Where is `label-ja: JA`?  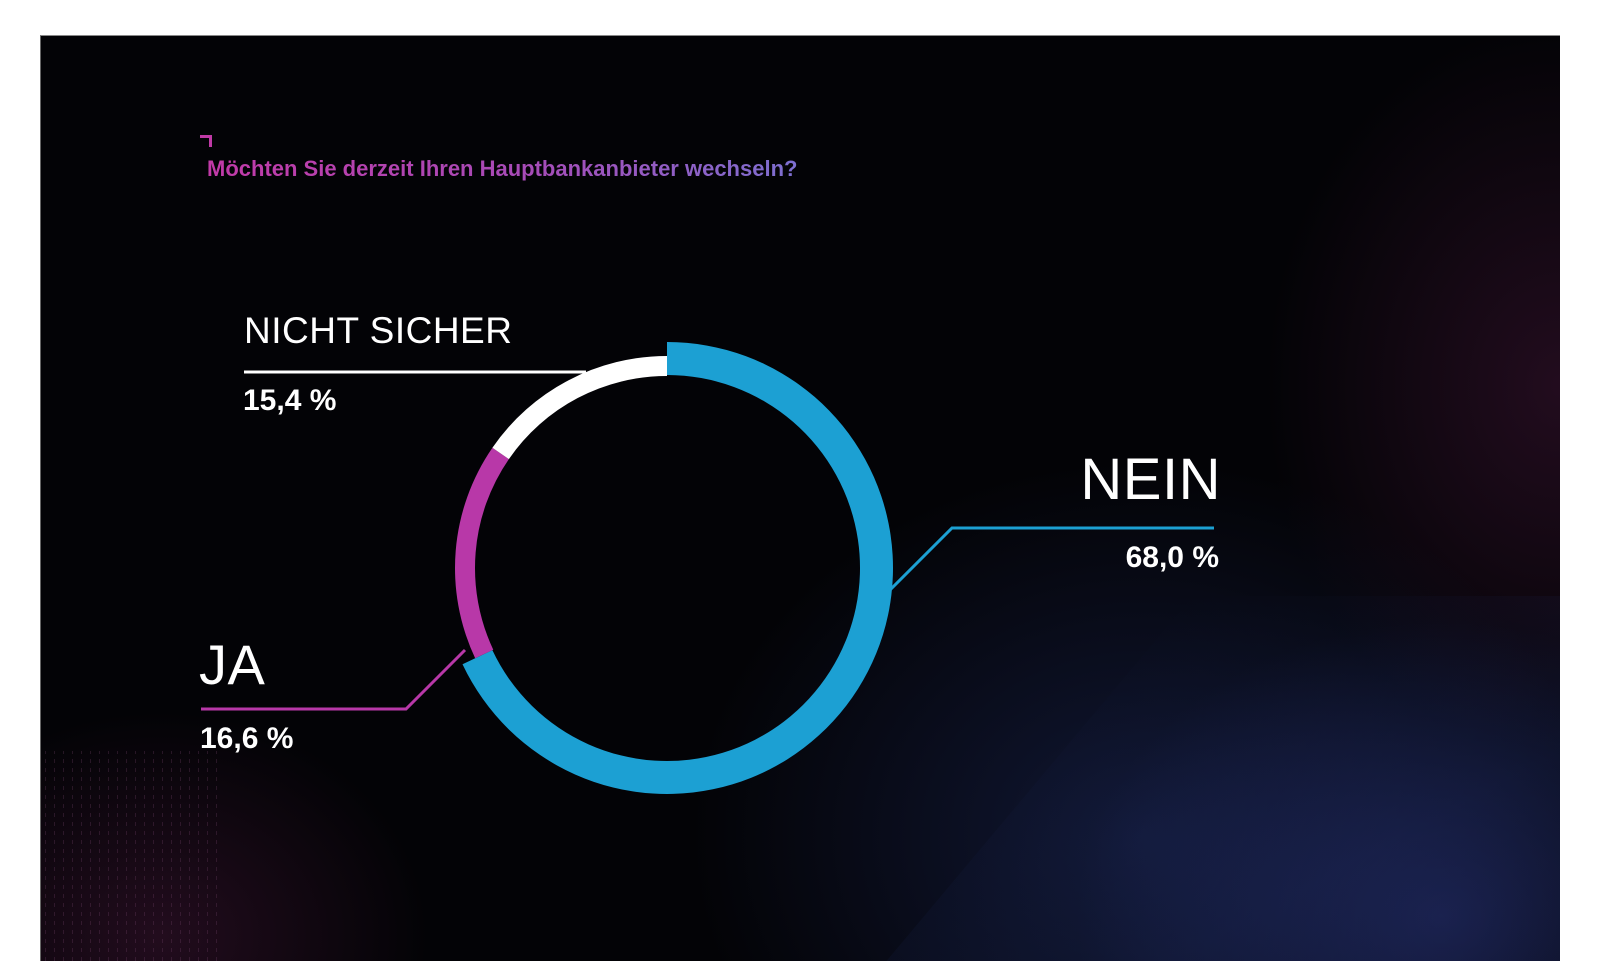
label-ja: JA is located at coordinates (232, 664).